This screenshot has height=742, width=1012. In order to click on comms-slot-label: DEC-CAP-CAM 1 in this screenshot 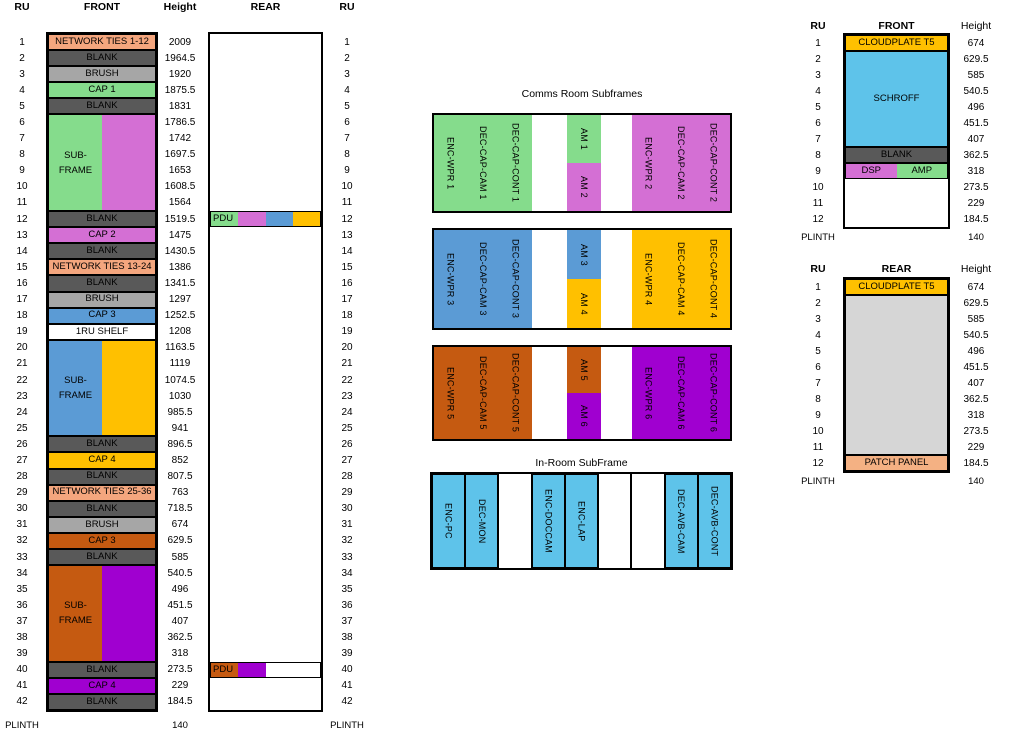, I will do `click(483, 163)`.